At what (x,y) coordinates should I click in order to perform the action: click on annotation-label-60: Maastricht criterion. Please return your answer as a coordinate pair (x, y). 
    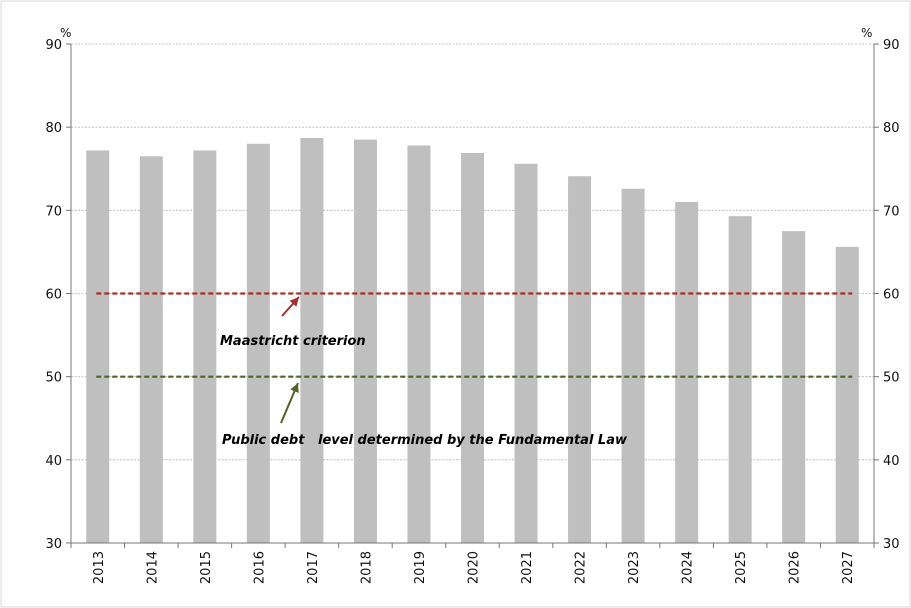
    Looking at the image, I should click on (293, 341).